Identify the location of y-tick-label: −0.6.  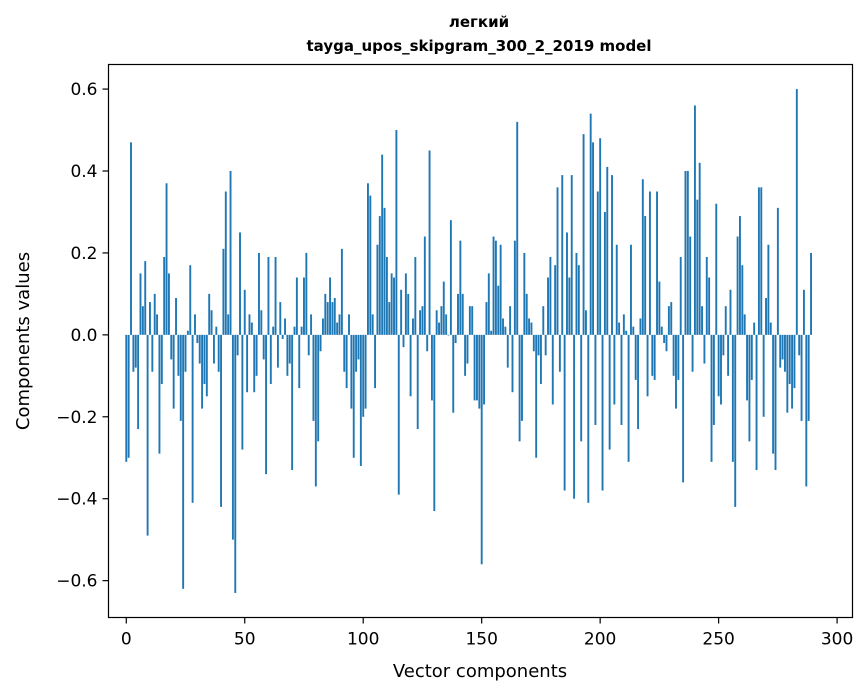
(76, 582).